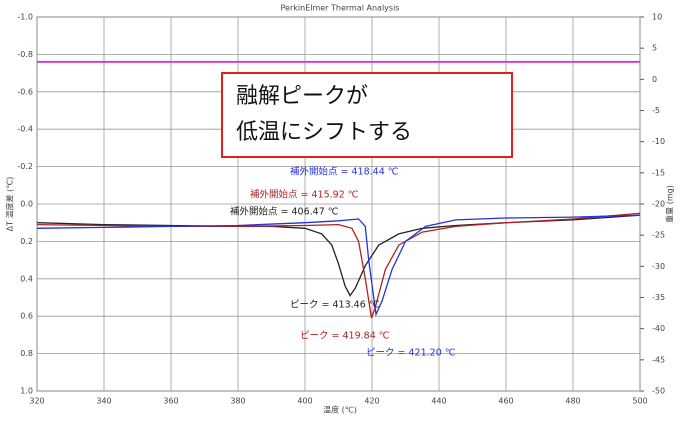 The height and width of the screenshot is (430, 680). I want to click on x-tick-label: 320, so click(36, 401).